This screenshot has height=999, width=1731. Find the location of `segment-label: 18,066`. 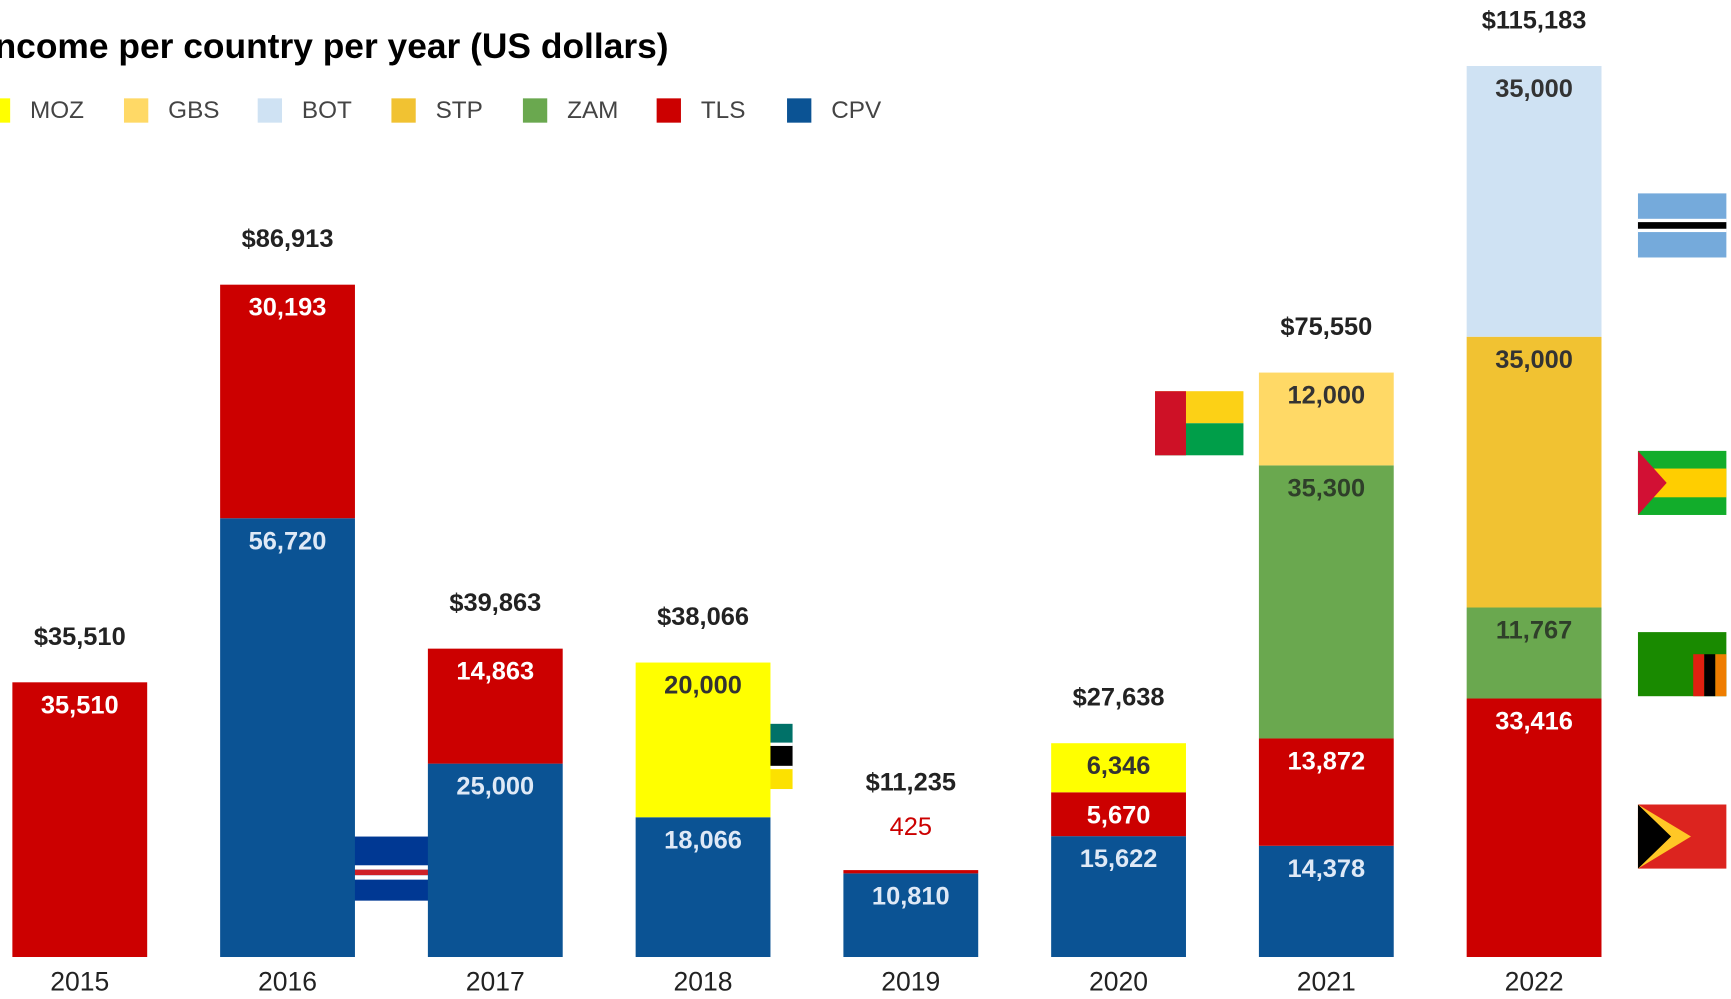

segment-label: 18,066 is located at coordinates (703, 840).